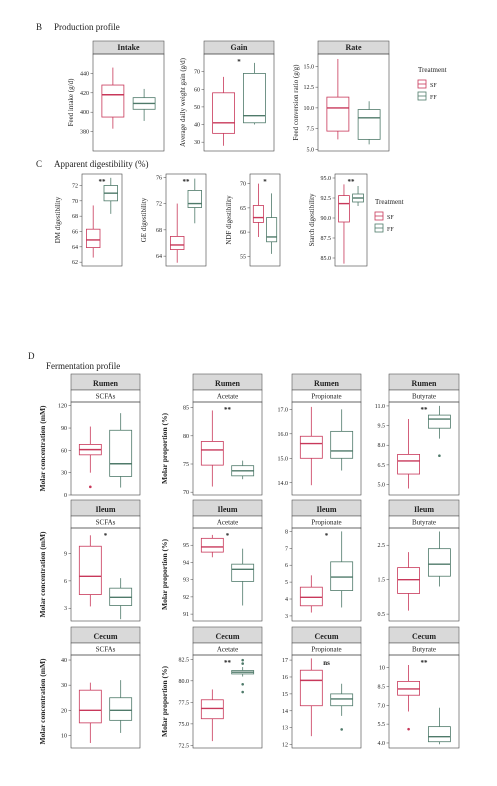 The image size is (497, 786). What do you see at coordinates (424, 650) in the screenshot?
I see `panel-subtitle: Butyrate` at bounding box center [424, 650].